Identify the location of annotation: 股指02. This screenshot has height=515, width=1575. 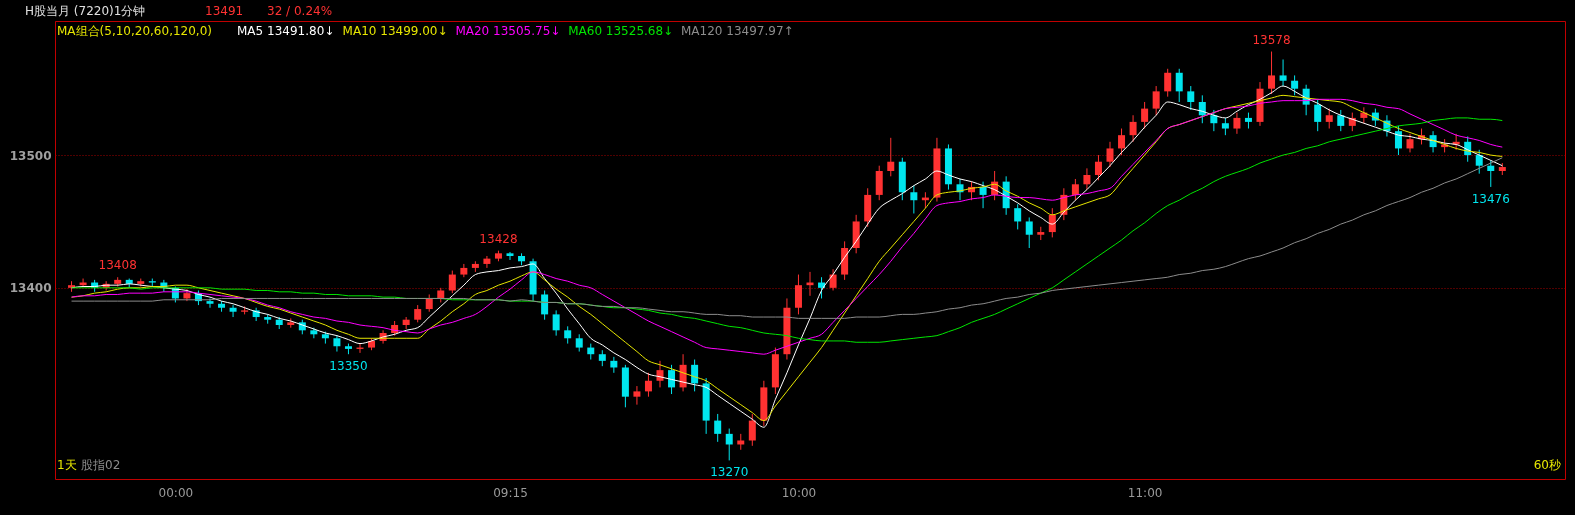
(101, 465).